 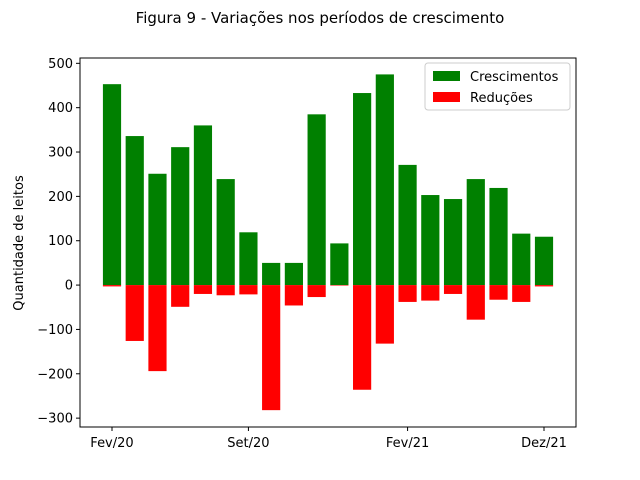 I want to click on y-tick-label: −200, so click(x=55, y=374).